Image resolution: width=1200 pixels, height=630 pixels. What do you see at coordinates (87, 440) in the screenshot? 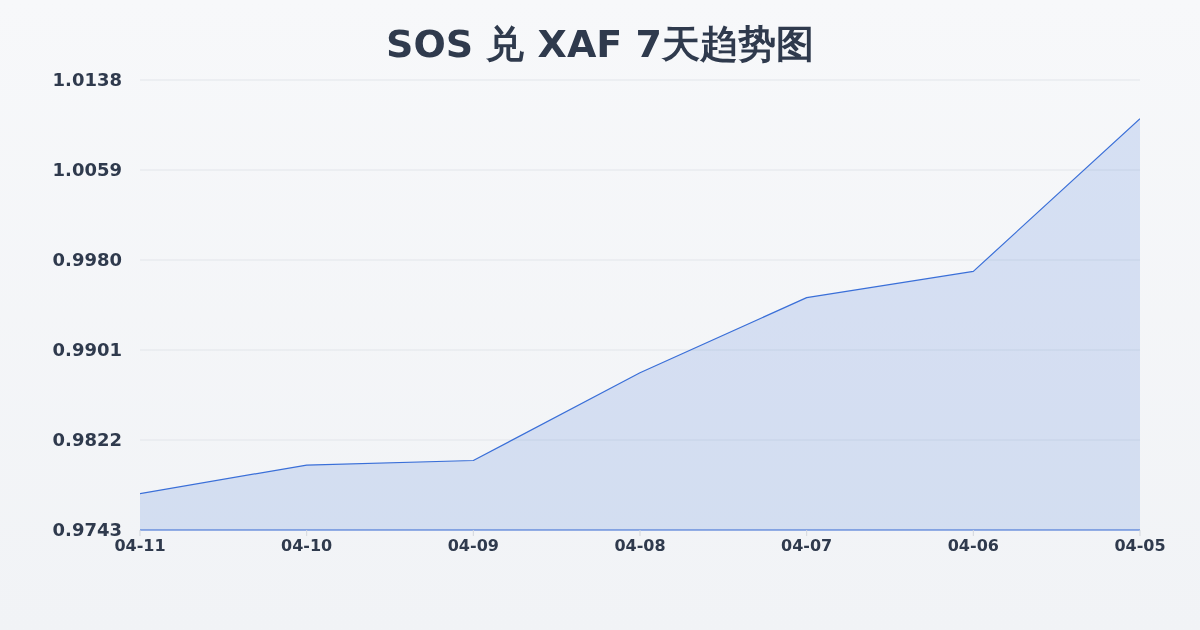
I see `y-tick-label: 0.9822` at bounding box center [87, 440].